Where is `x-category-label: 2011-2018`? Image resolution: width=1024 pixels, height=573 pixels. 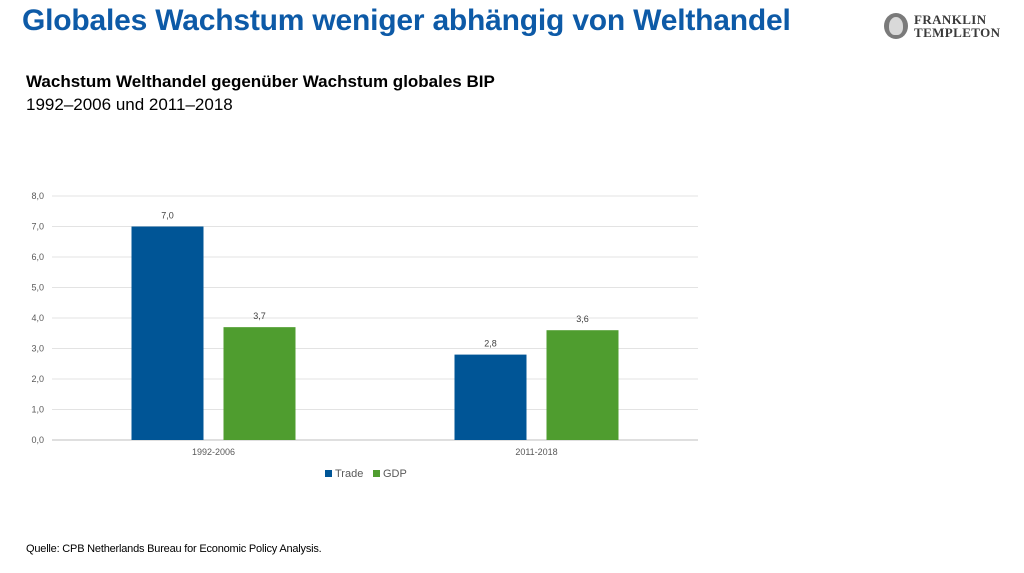 x-category-label: 2011-2018 is located at coordinates (536, 452).